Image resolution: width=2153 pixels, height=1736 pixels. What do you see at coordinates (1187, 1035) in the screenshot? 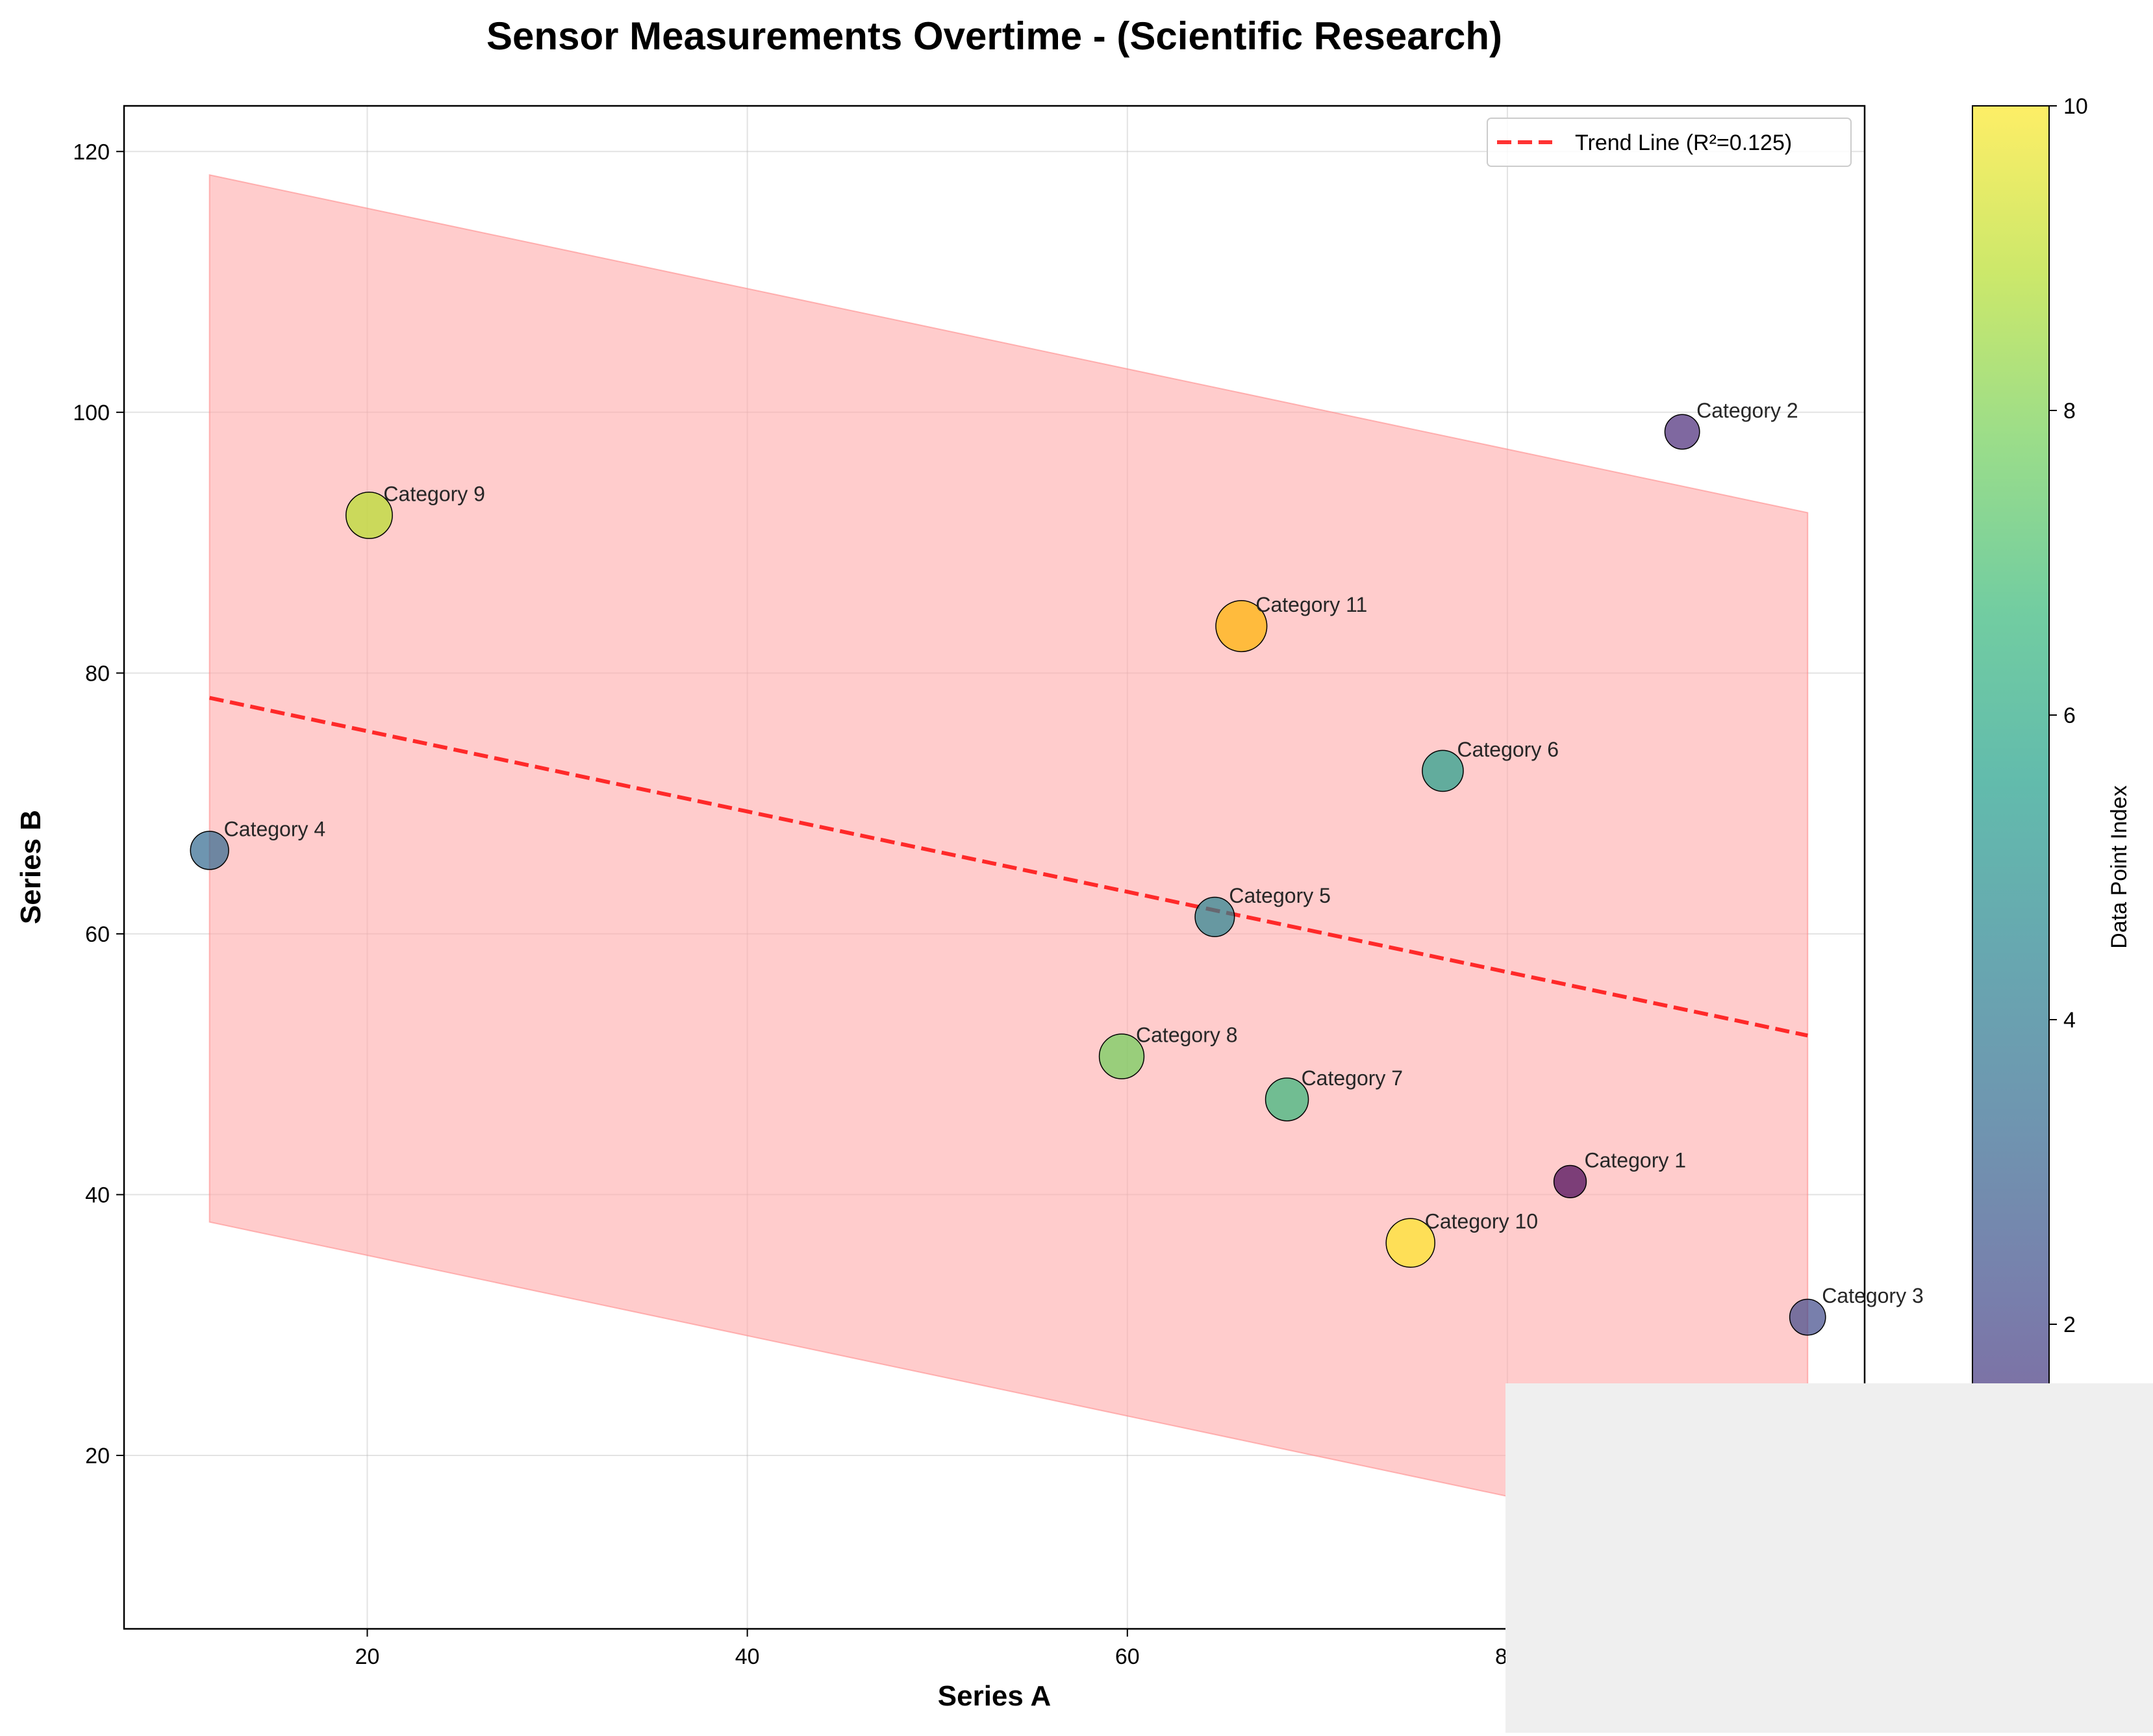
I see `point-label: Category 8` at bounding box center [1187, 1035].